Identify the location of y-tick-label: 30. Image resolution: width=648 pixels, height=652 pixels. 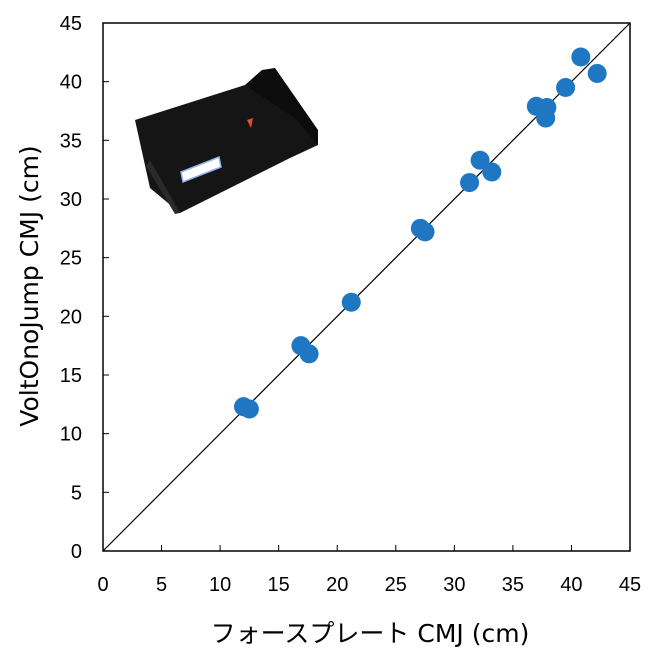
(71, 200).